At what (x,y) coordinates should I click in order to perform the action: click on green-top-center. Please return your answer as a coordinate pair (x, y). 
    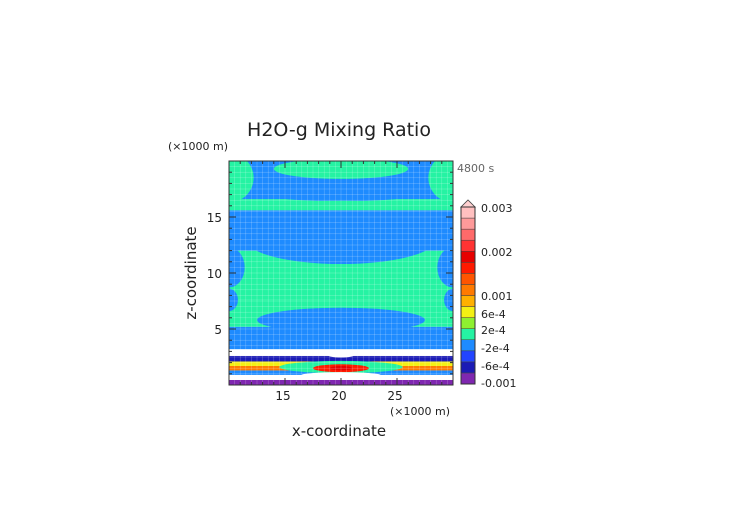
    Looking at the image, I should click on (341, 170).